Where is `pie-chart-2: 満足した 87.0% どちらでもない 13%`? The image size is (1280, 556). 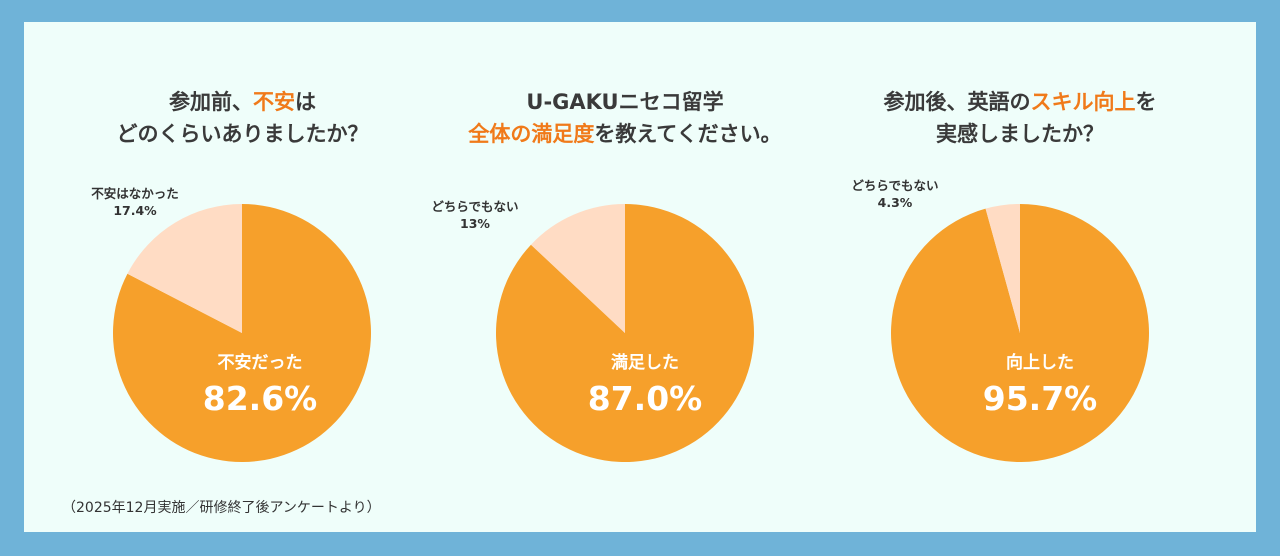 pie-chart-2: 満足した 87.0% どちらでもない 13% is located at coordinates (592, 330).